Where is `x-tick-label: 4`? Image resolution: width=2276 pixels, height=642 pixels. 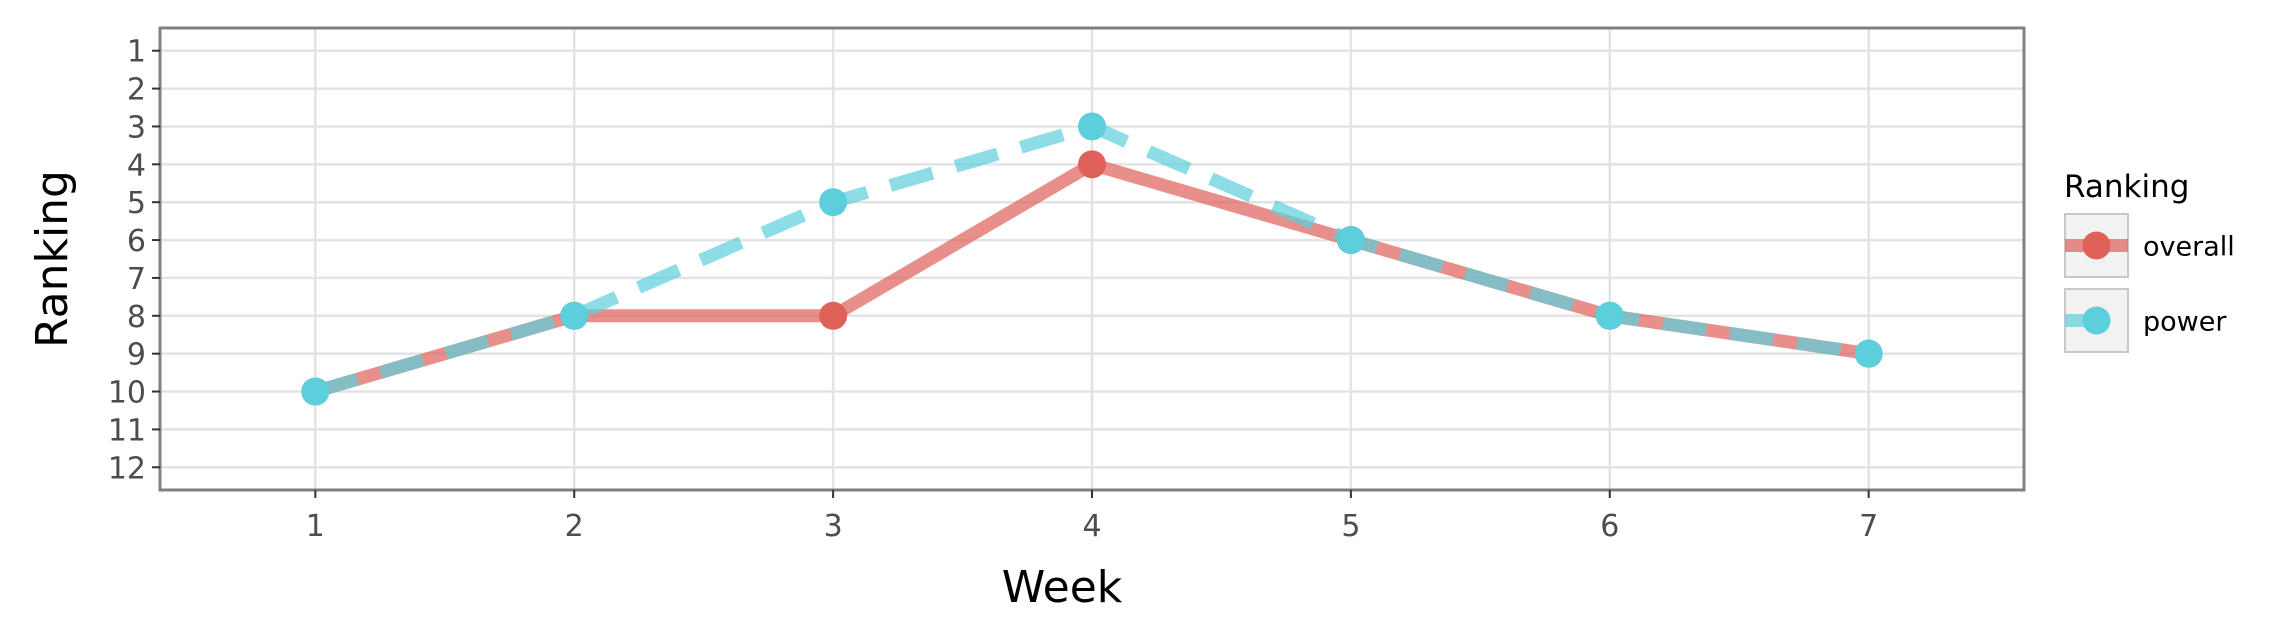
x-tick-label: 4 is located at coordinates (1091, 526).